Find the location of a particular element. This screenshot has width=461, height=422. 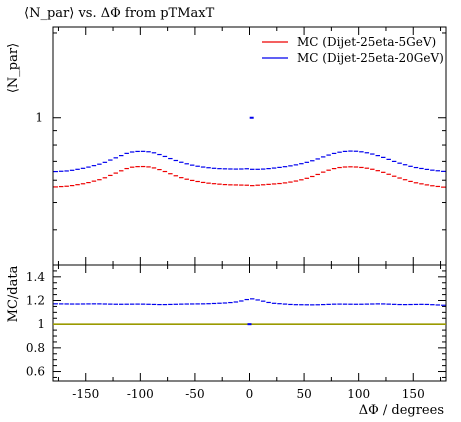

chart-title: ⟨N_par⟩ vs. ΔΦ from pTMaxT is located at coordinates (119, 13).